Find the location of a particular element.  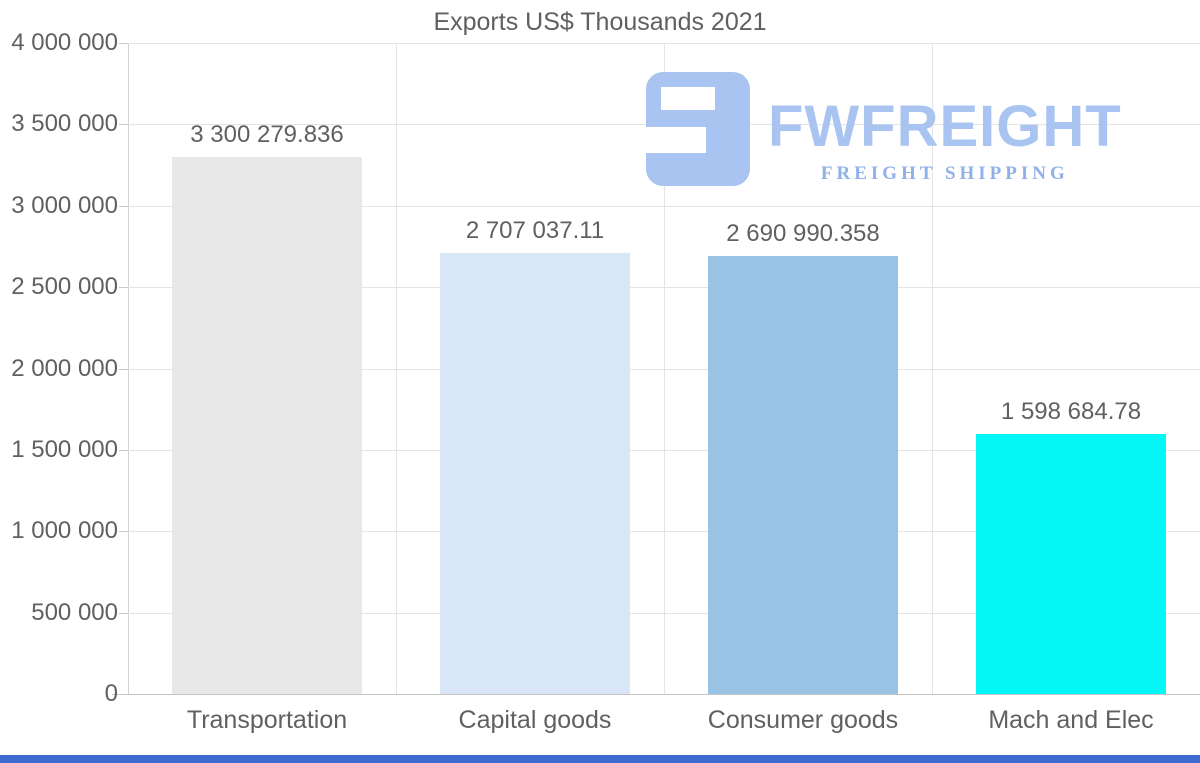

category-label: Consumer goods is located at coordinates (803, 720).